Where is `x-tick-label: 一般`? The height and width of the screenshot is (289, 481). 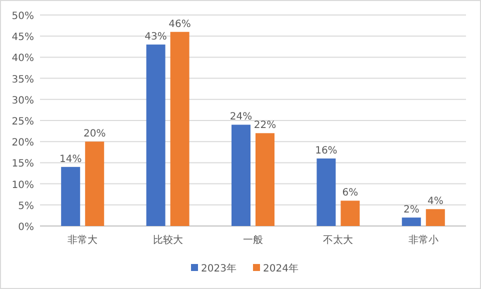
x-tick-label: 一般 is located at coordinates (253, 240).